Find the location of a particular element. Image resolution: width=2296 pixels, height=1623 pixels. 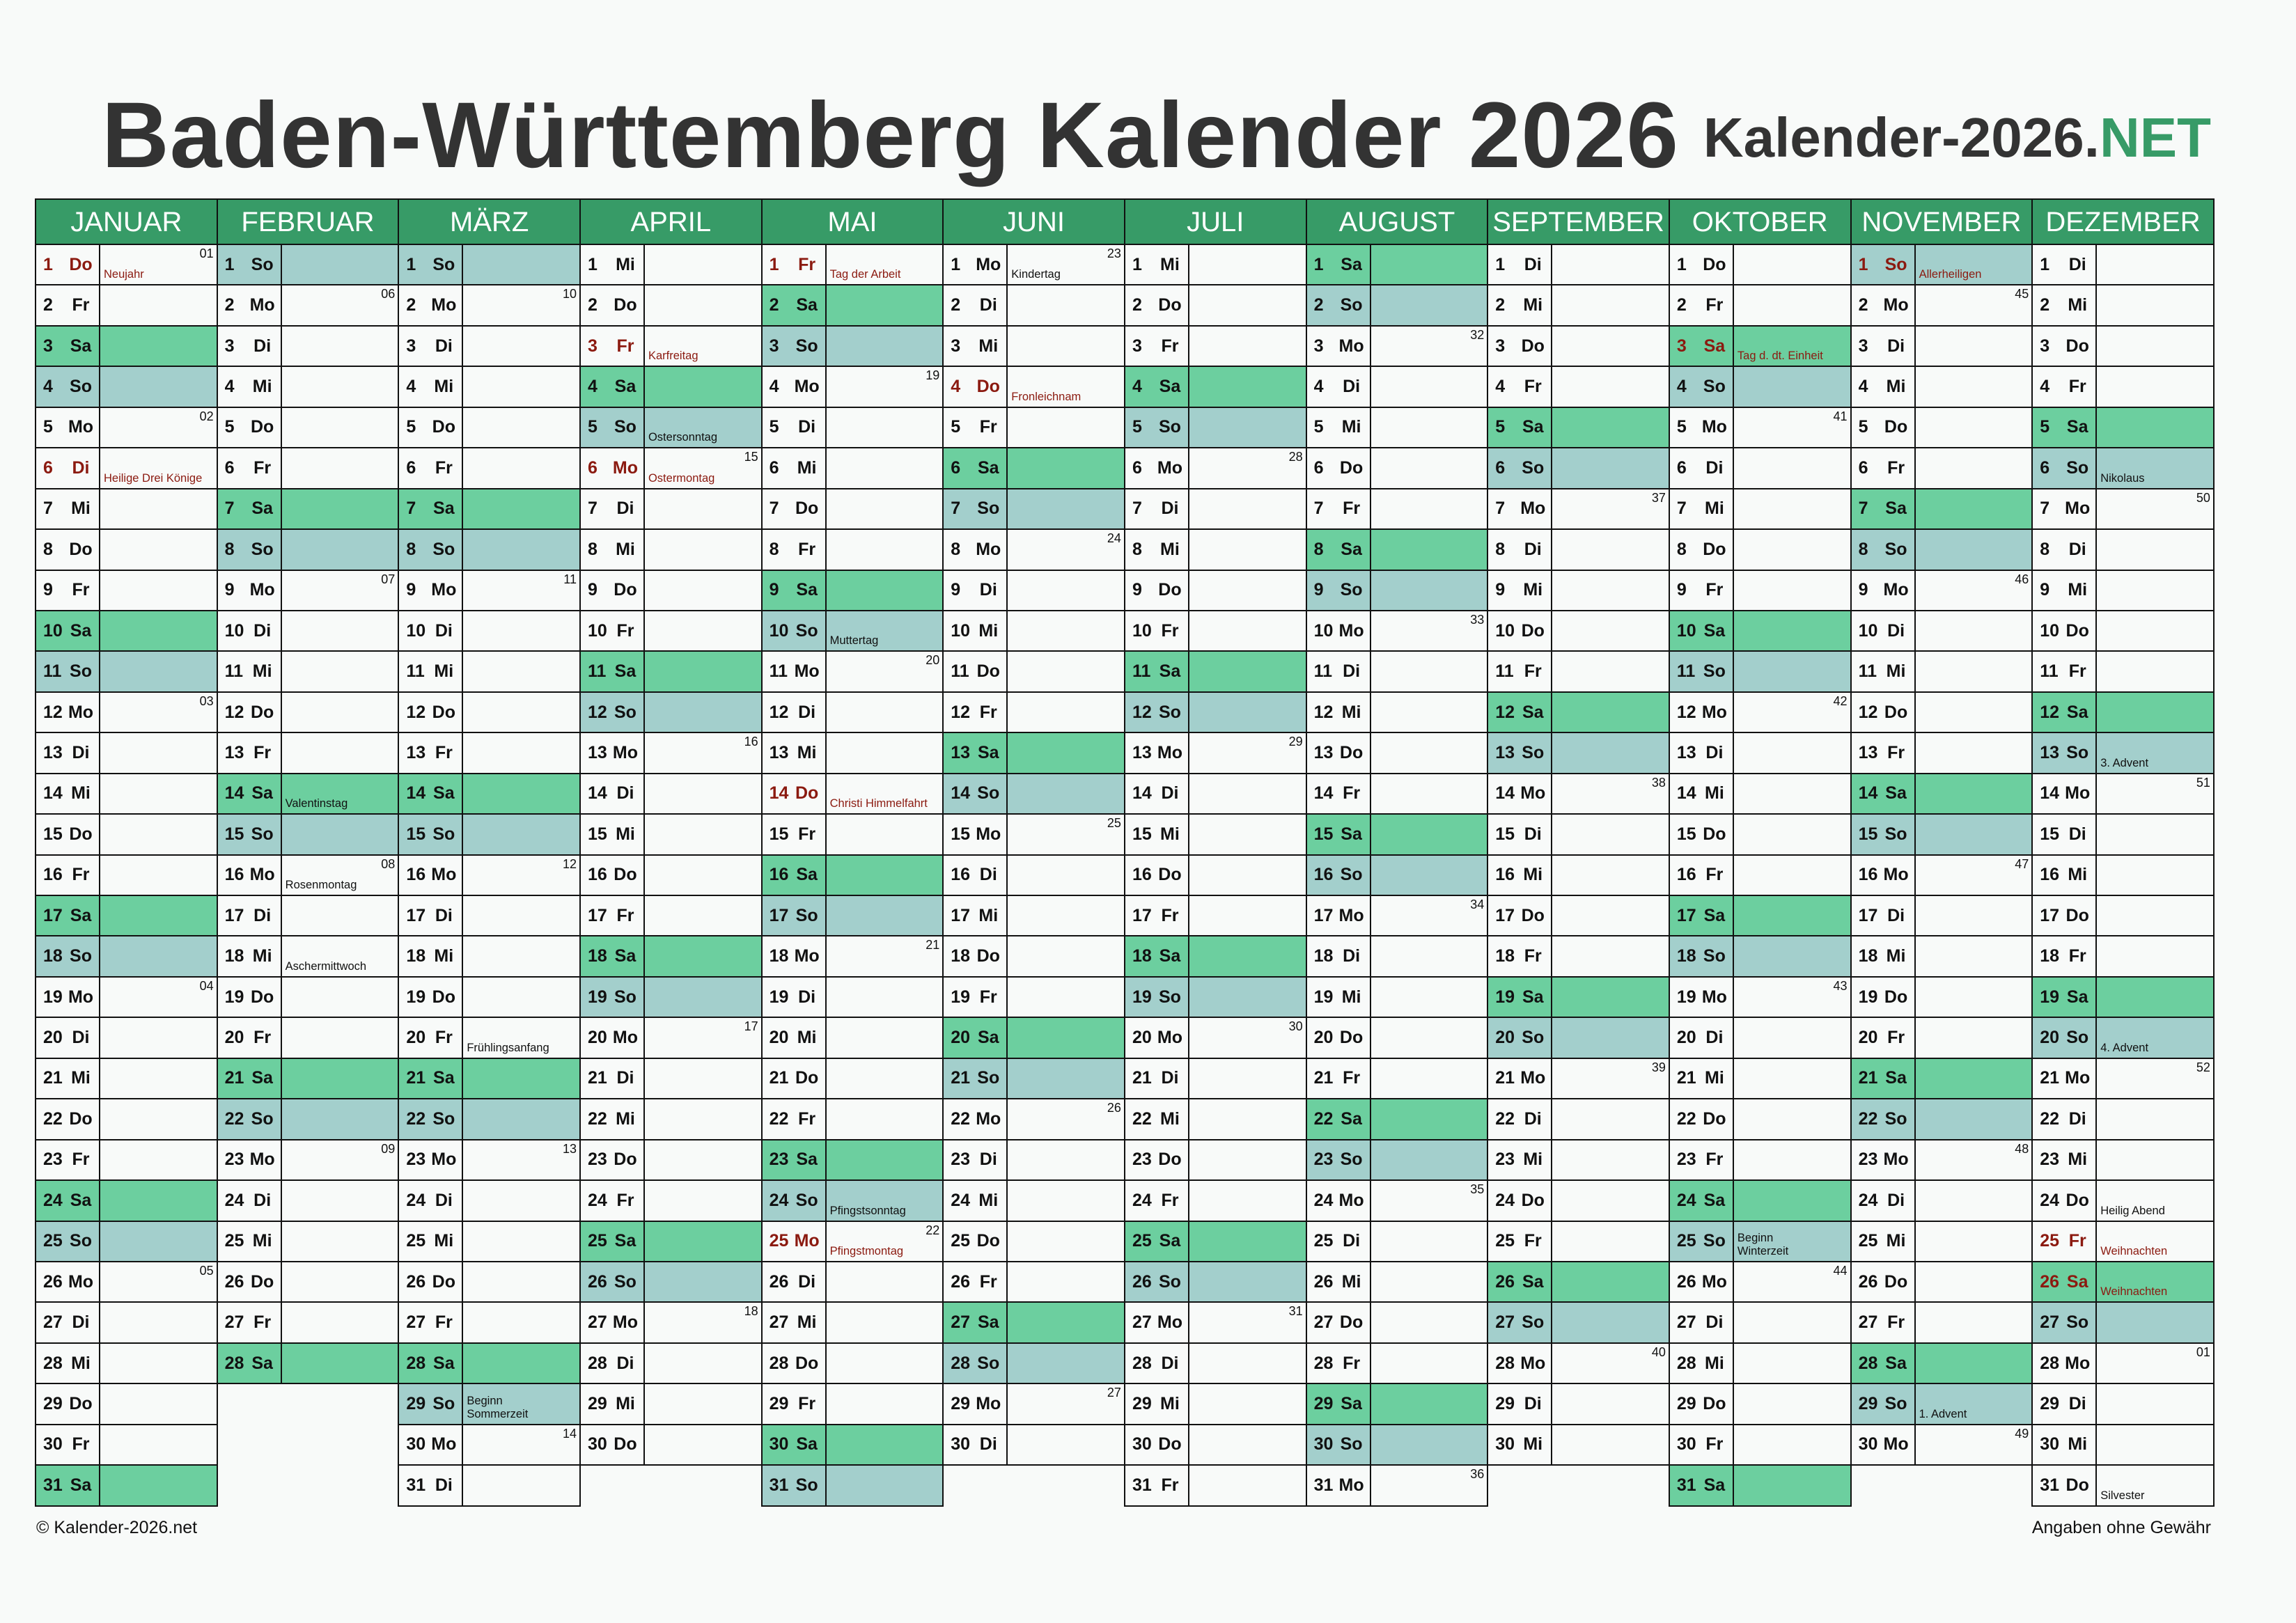

week-number: 51 is located at coordinates (2203, 782).